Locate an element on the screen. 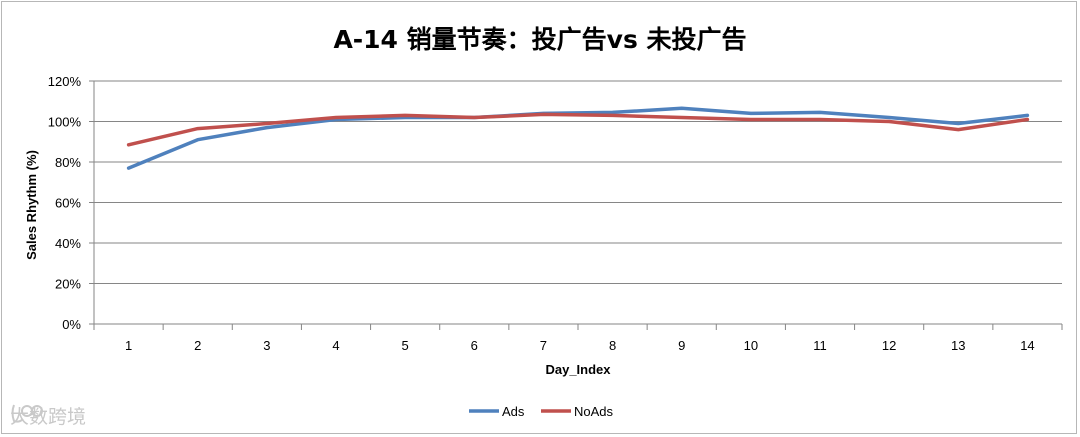 The height and width of the screenshot is (437, 1080). watermark: 大数跨境 is located at coordinates (48, 415).